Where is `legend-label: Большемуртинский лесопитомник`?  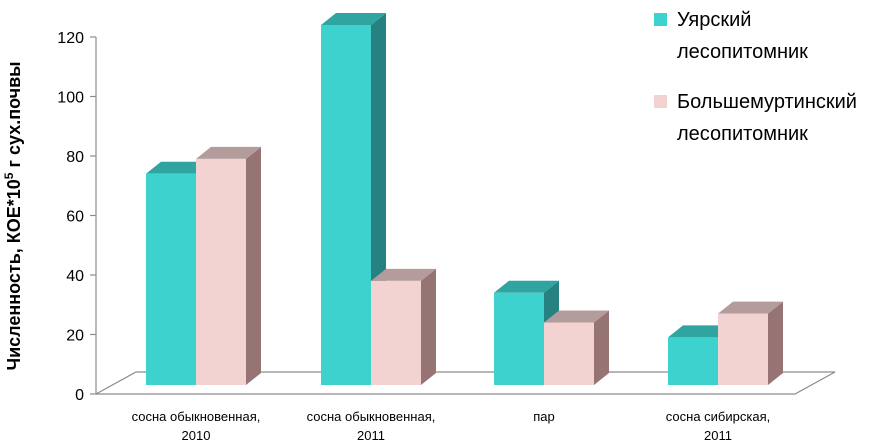
legend-label: Большемуртинский лесопитомник is located at coordinates (767, 118).